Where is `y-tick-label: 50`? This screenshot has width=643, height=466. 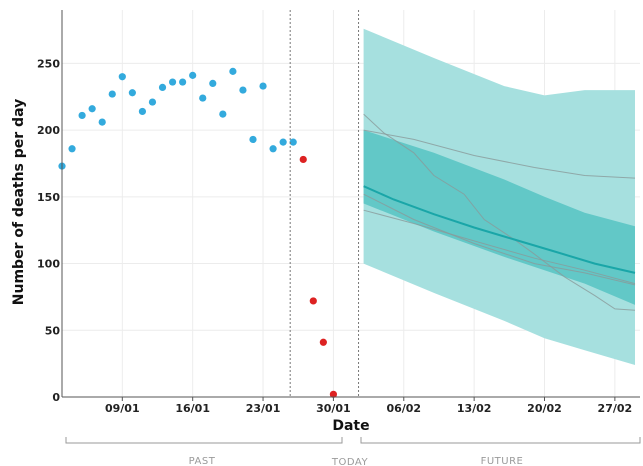 y-tick-label: 50 is located at coordinates (53, 330).